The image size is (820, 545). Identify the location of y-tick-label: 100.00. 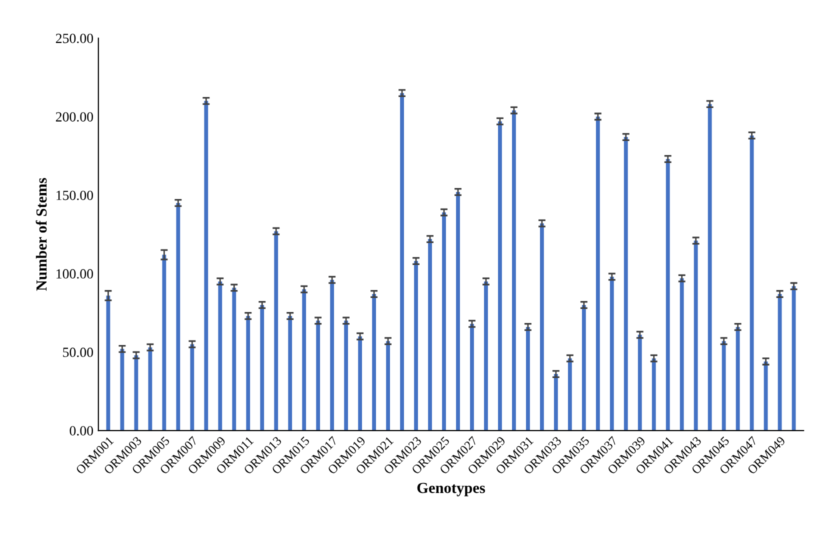
(75, 274).